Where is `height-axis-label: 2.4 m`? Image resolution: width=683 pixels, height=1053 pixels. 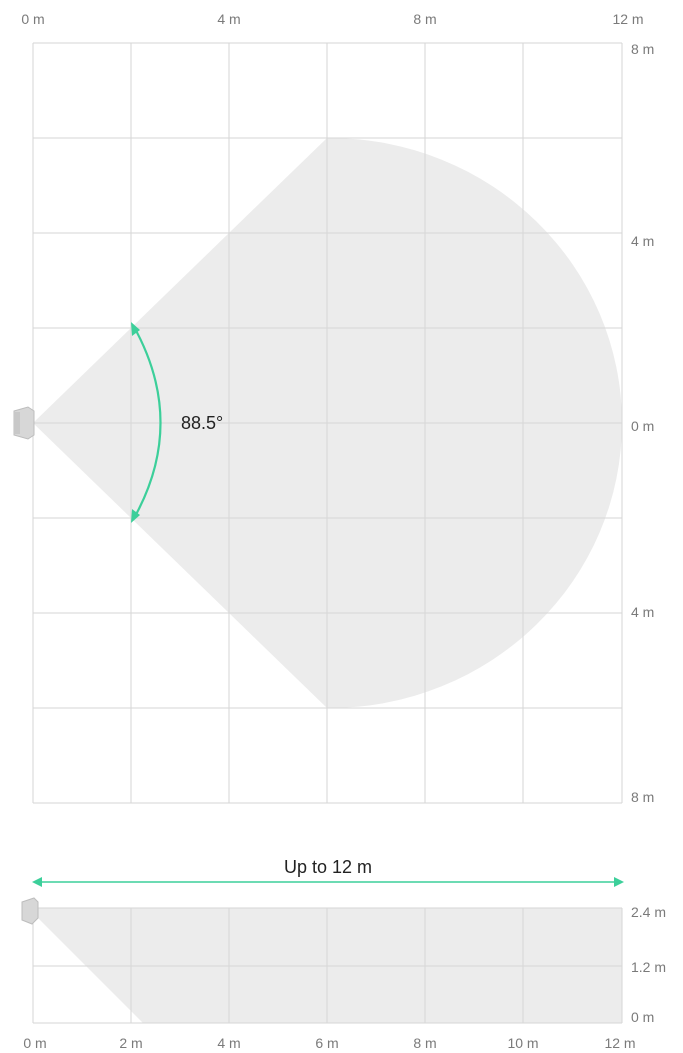
height-axis-label: 2.4 m is located at coordinates (648, 912).